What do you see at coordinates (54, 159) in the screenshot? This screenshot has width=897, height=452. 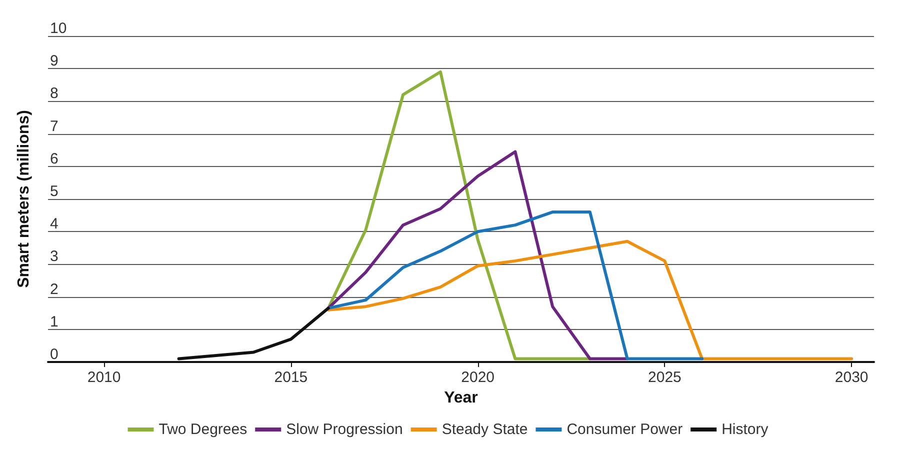 I see `y-tick-label: 6` at bounding box center [54, 159].